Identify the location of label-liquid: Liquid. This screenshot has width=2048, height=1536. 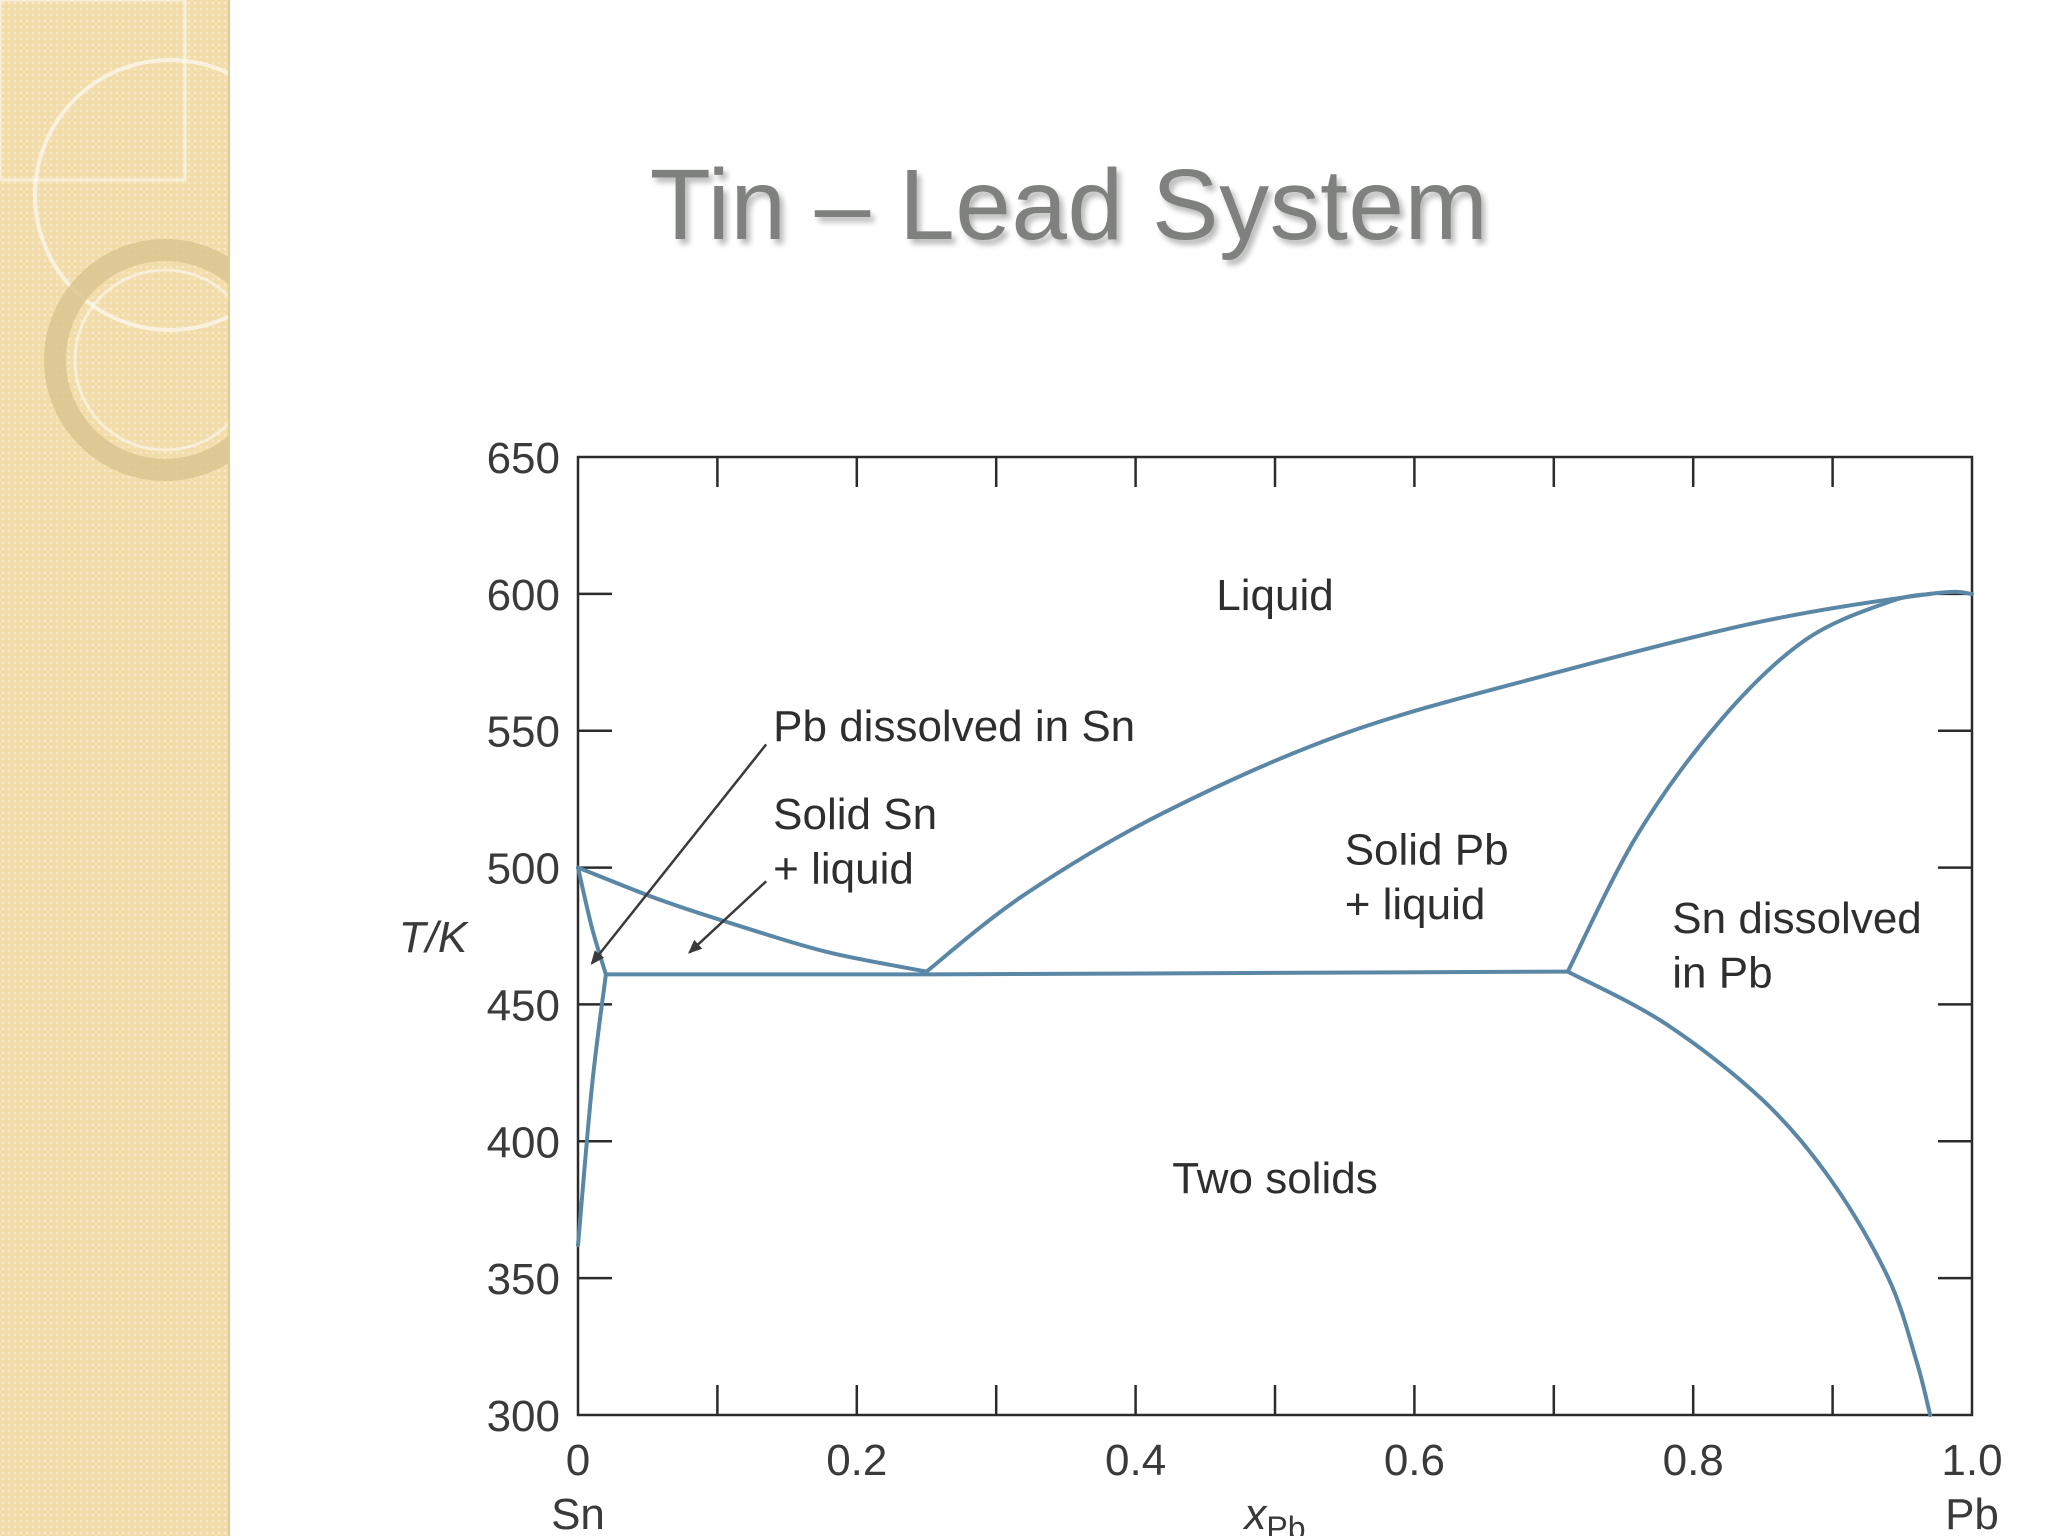
(1274, 595).